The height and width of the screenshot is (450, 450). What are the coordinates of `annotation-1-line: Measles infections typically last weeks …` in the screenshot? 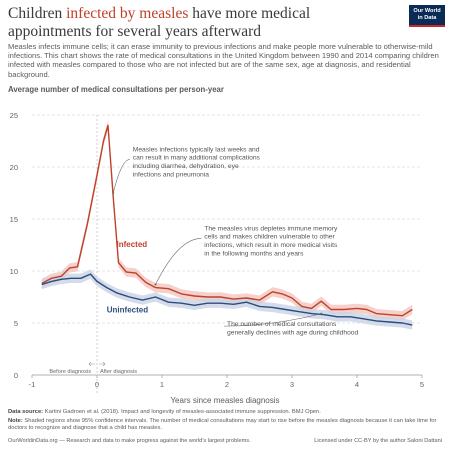 It's located at (196, 149).